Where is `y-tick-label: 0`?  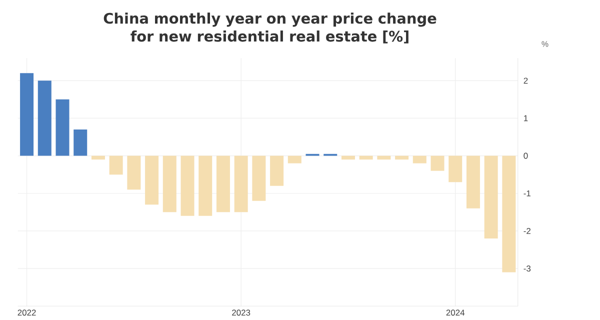
y-tick-label: 0 is located at coordinates (526, 155).